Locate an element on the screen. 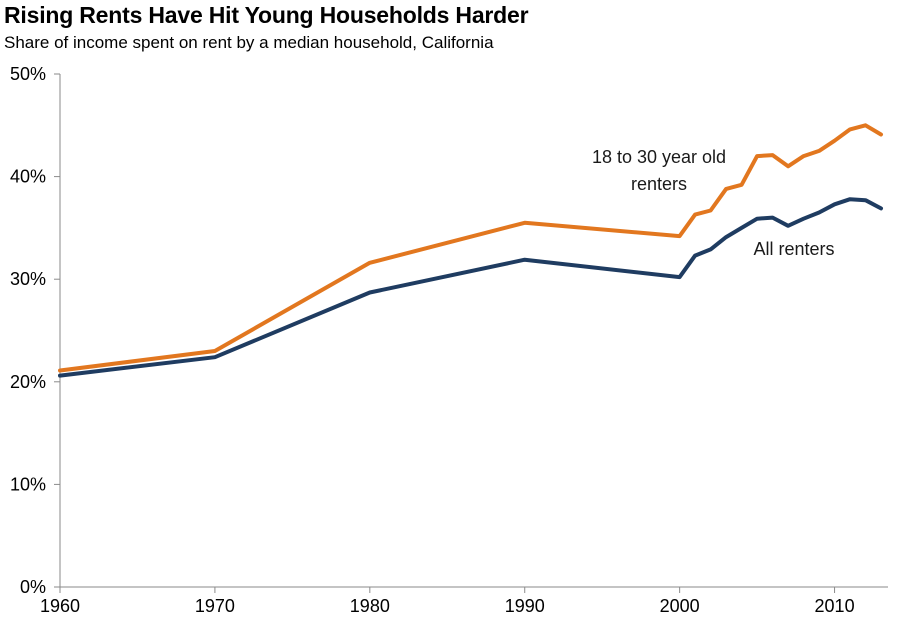 This screenshot has width=900, height=630. y-tick-label: 20% is located at coordinates (28, 382).